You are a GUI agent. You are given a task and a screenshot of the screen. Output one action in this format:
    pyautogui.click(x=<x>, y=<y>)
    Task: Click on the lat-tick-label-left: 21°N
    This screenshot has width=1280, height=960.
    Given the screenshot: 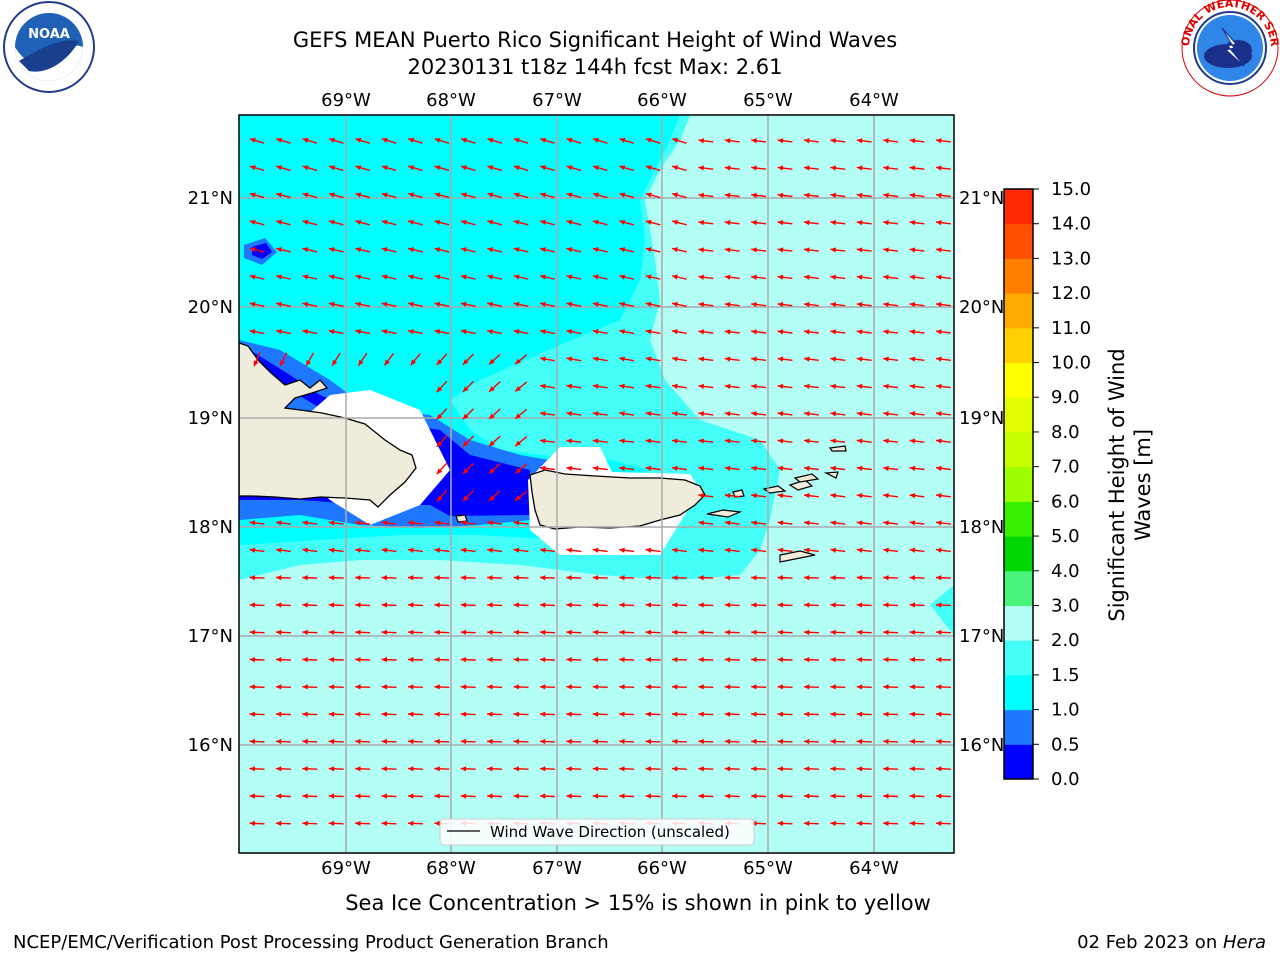 What is the action you would take?
    pyautogui.click(x=210, y=198)
    